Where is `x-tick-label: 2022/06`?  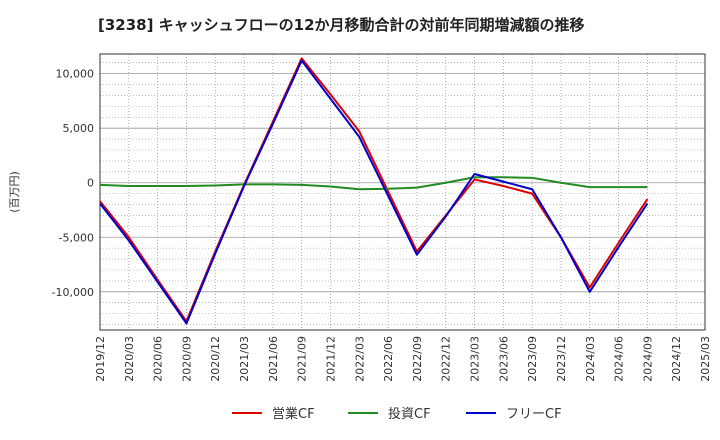 x-tick-label: 2022/06 is located at coordinates (388, 359).